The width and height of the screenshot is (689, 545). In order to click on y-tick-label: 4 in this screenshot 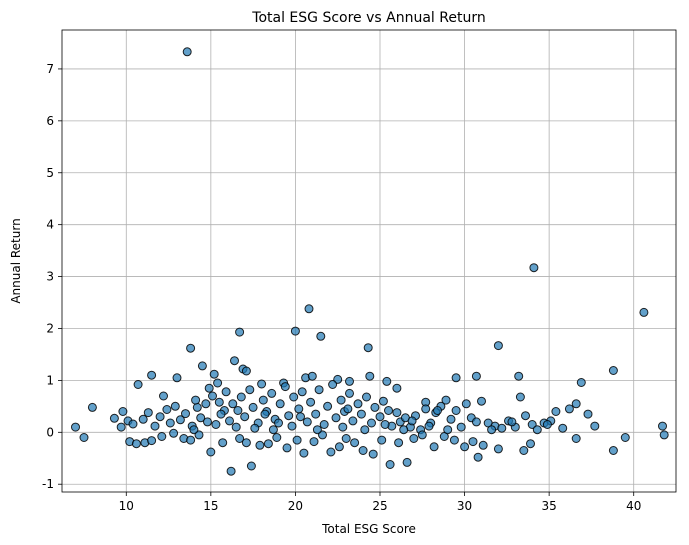, I will do `click(50, 225)`.